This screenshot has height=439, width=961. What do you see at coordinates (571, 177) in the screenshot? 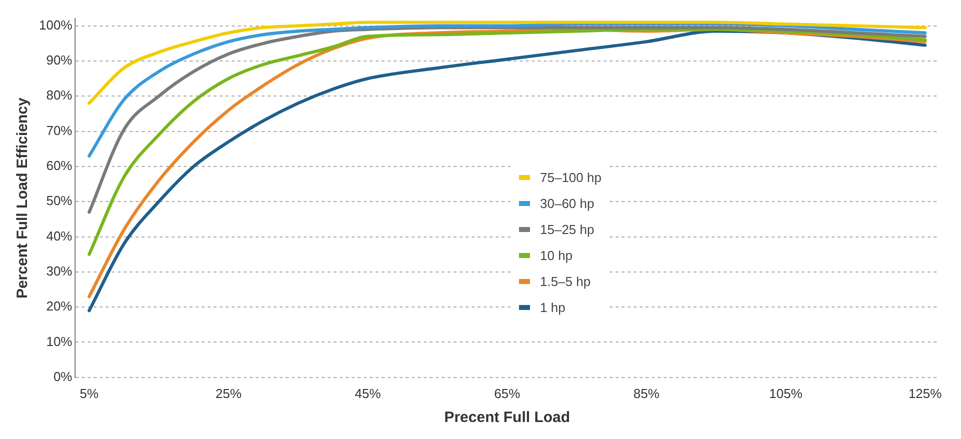
I see `legend-label: 75–100 hp` at bounding box center [571, 177].